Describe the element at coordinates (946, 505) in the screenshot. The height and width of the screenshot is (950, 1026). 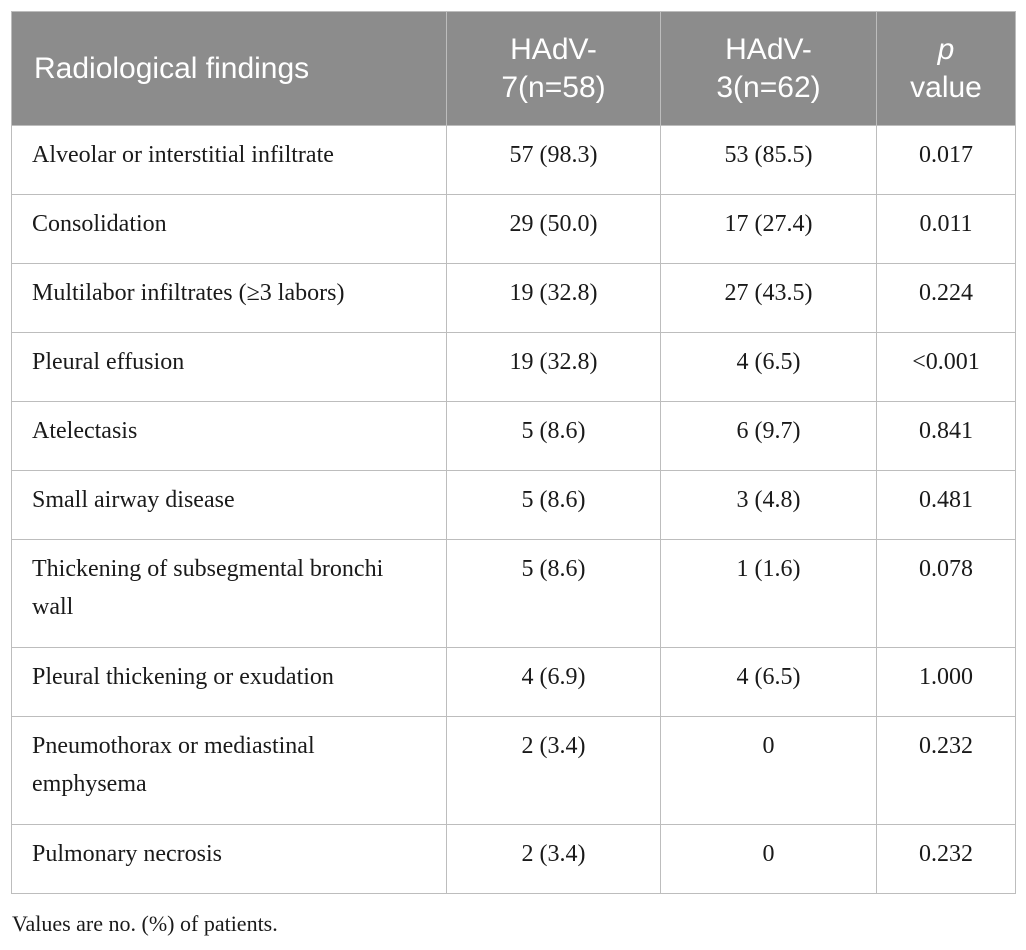
I see `p-value-cell: 0.481` at that location.